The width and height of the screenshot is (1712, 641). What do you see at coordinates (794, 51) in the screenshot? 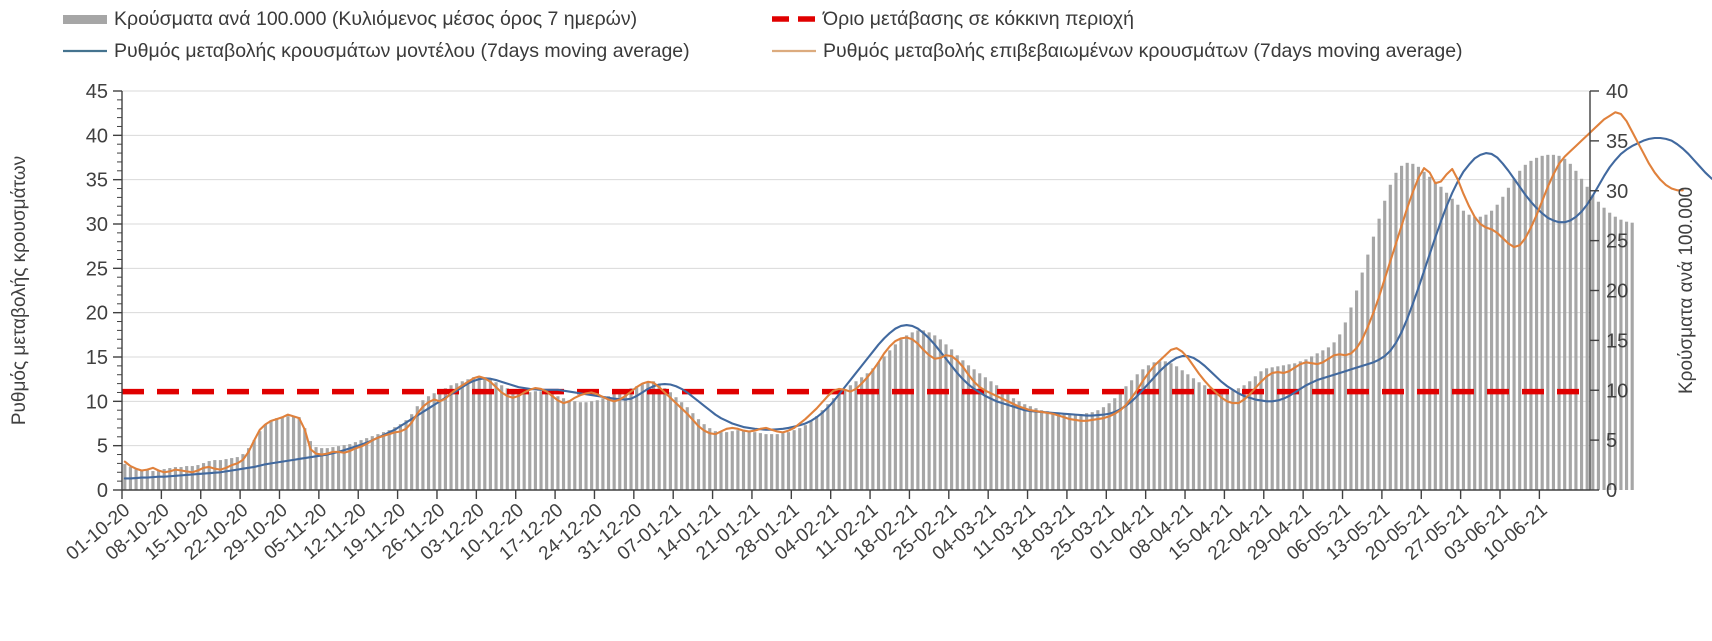
I see `legend-line-confirmed-icon` at bounding box center [794, 51].